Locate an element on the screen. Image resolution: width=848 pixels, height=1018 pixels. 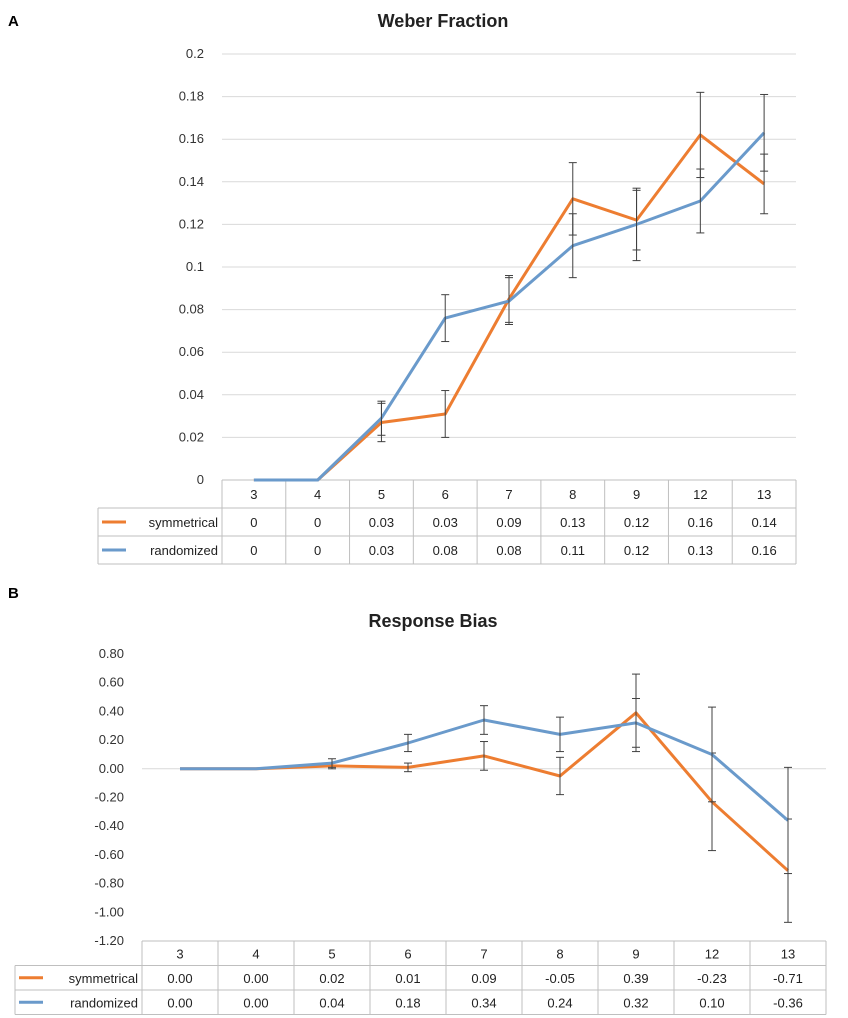
y-tick-label: 0.80 is located at coordinates (111, 653).